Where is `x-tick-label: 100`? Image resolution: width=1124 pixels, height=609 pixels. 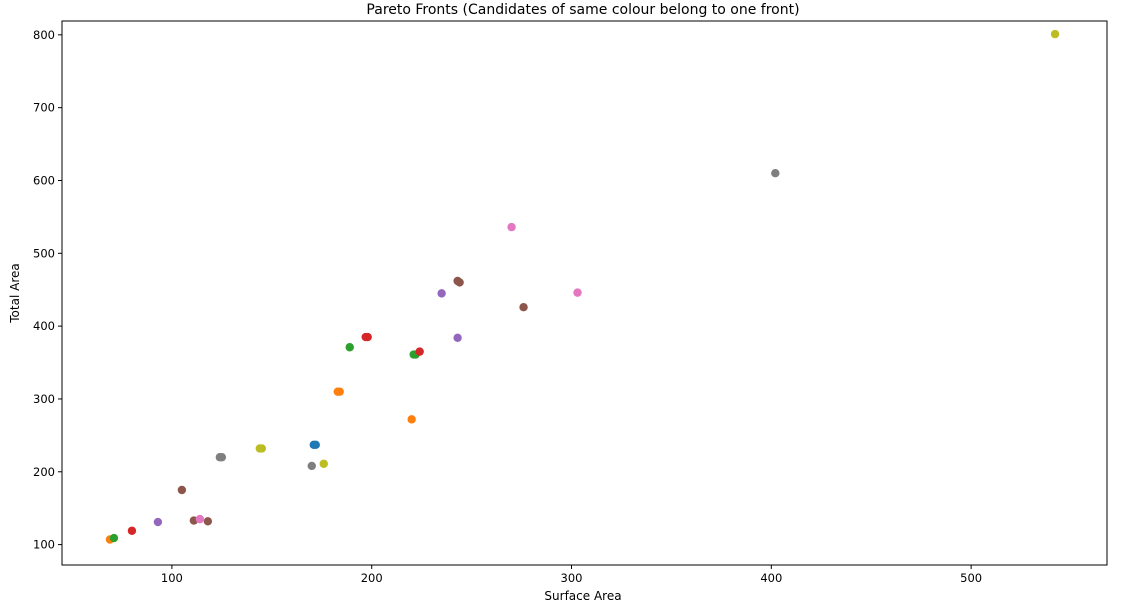 x-tick-label: 100 is located at coordinates (172, 578).